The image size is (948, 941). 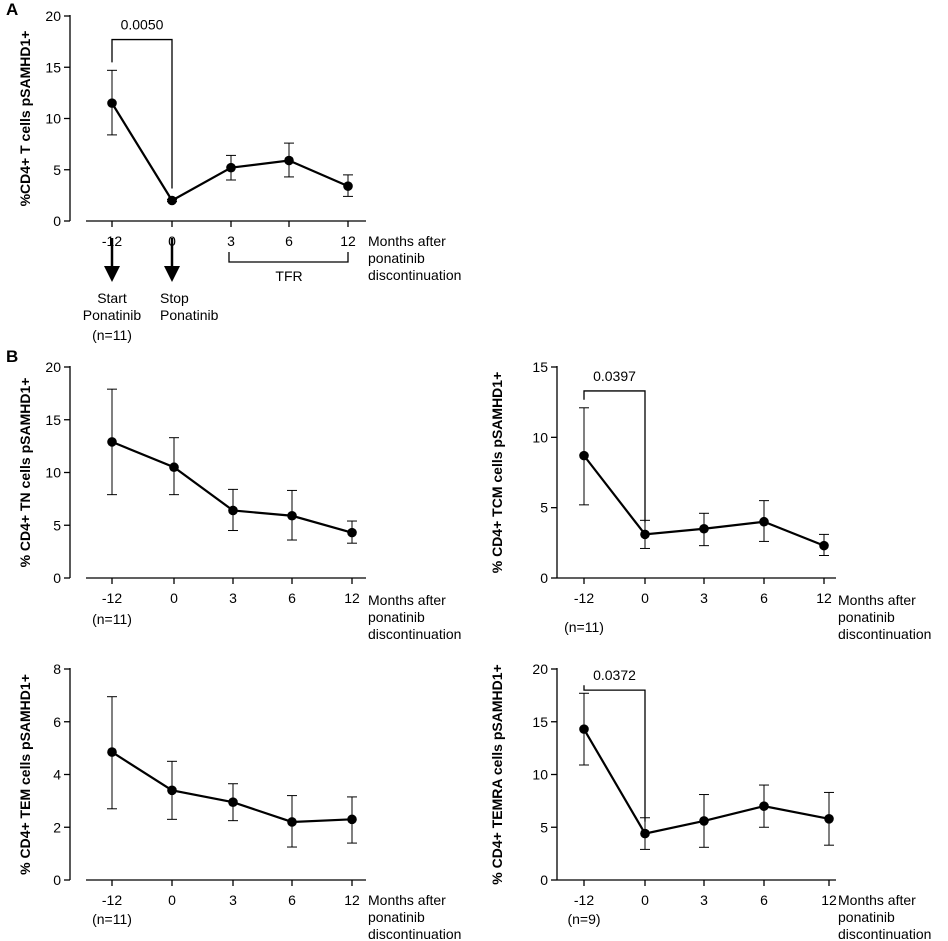 I want to click on significance-bracket-a, so click(x=142, y=113).